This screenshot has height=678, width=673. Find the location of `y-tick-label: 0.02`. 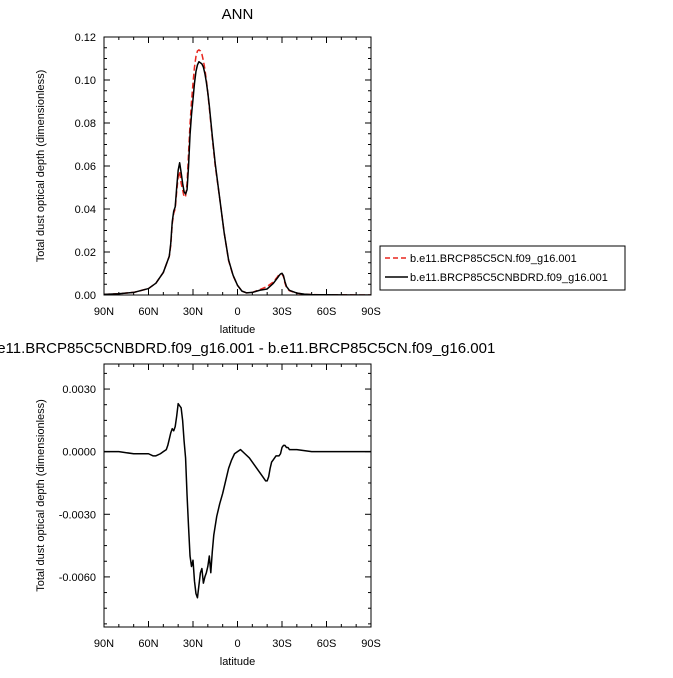

y-tick-label: 0.02 is located at coordinates (85, 253).